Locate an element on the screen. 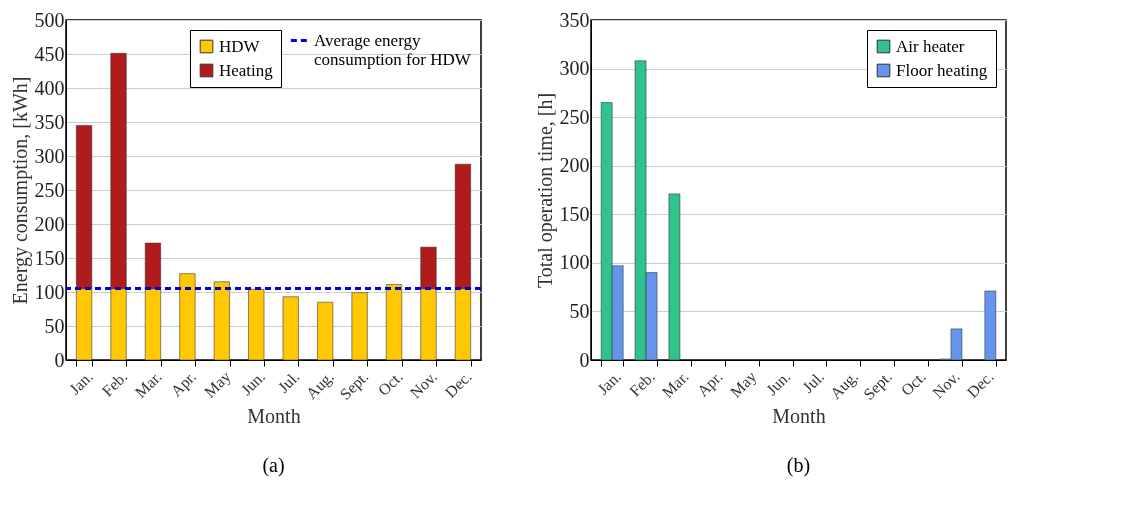 This screenshot has height=513, width=1137. text: (b) is located at coordinates (798, 466).